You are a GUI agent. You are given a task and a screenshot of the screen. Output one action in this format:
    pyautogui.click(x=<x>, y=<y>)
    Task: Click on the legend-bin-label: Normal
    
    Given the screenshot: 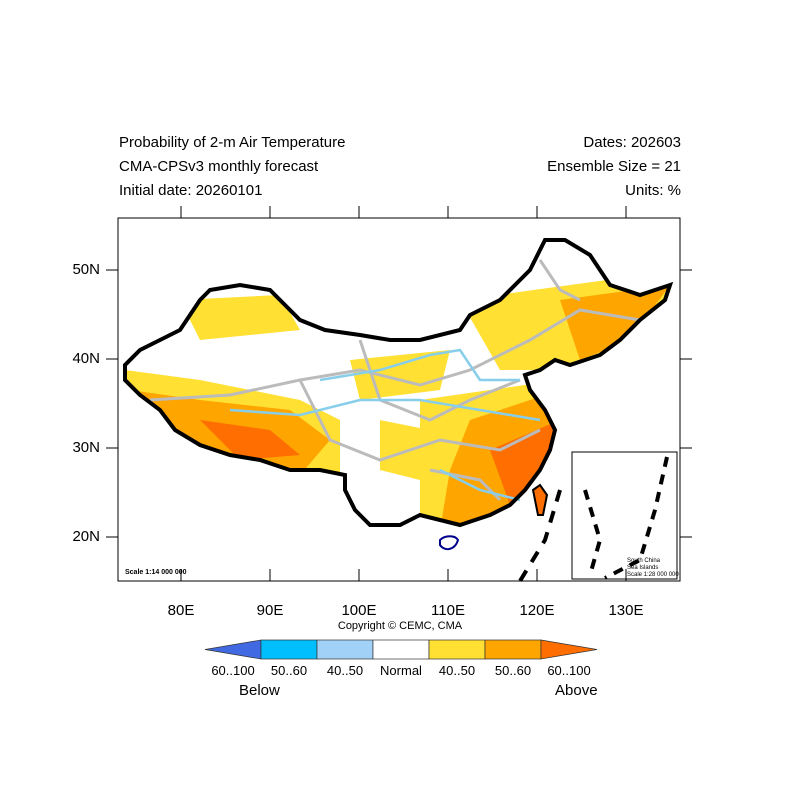 What is the action you would take?
    pyautogui.click(x=401, y=670)
    